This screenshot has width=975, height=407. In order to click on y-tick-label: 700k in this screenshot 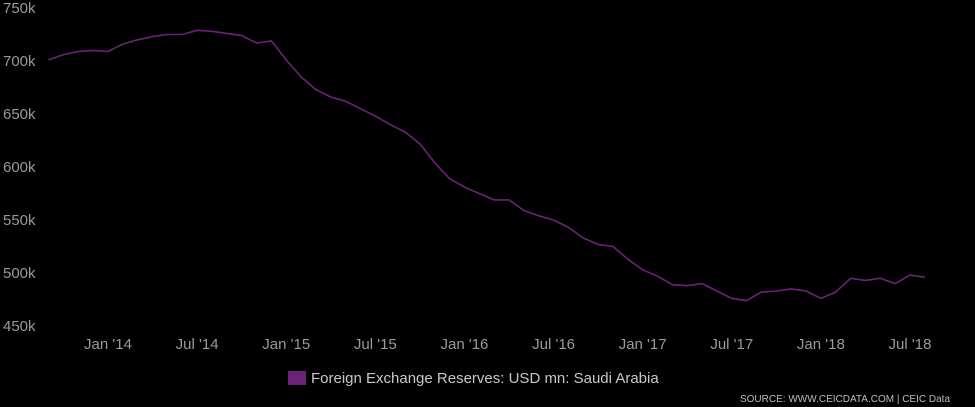, I will do `click(19, 61)`.